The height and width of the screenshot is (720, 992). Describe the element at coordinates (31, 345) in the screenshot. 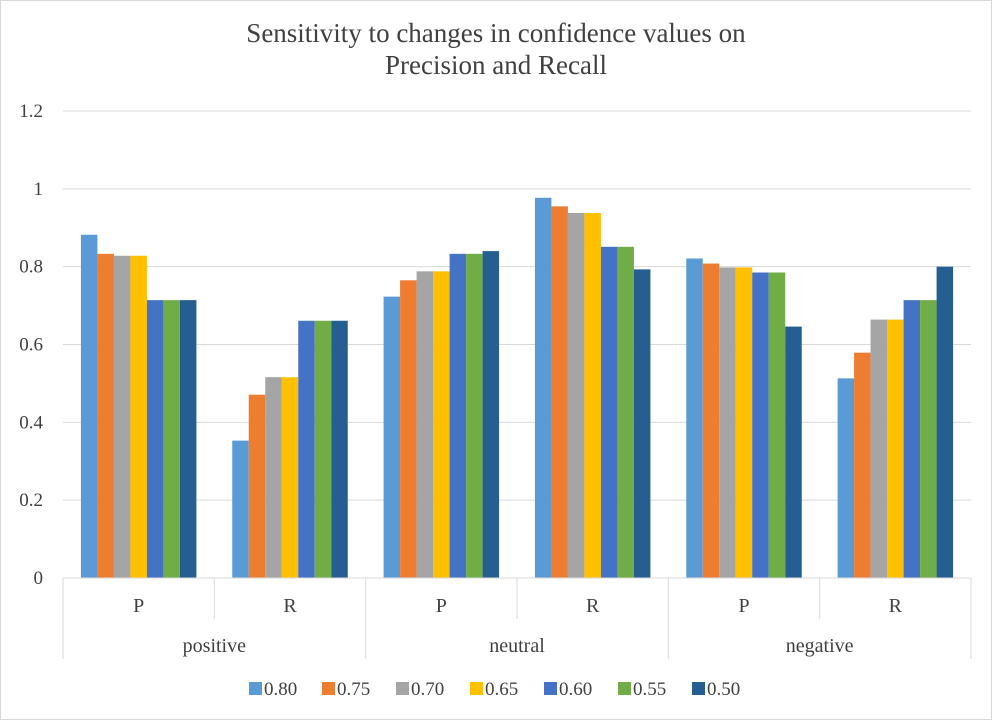

I see `y-tick-label: 0.6` at that location.